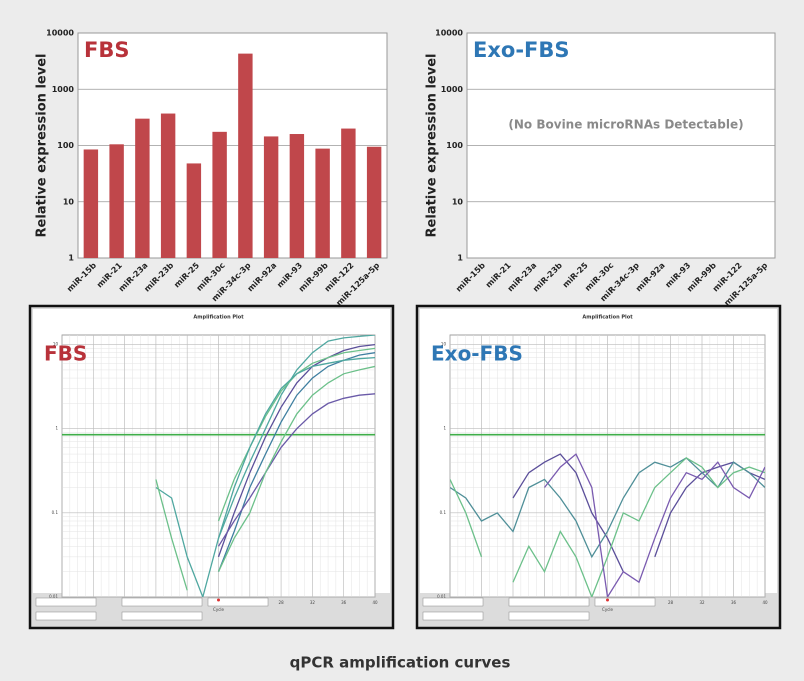 This screenshot has height=681, width=804. Describe the element at coordinates (400, 663) in the screenshot. I see `caption: qPCR amplification curves` at that location.